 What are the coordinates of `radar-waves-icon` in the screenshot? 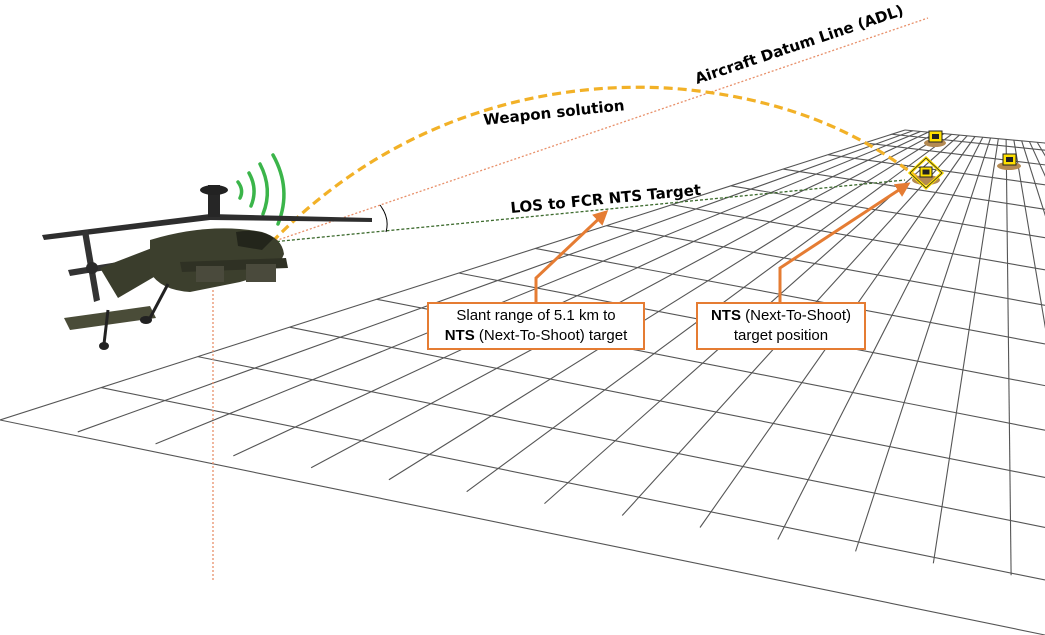 It's located at (261, 189).